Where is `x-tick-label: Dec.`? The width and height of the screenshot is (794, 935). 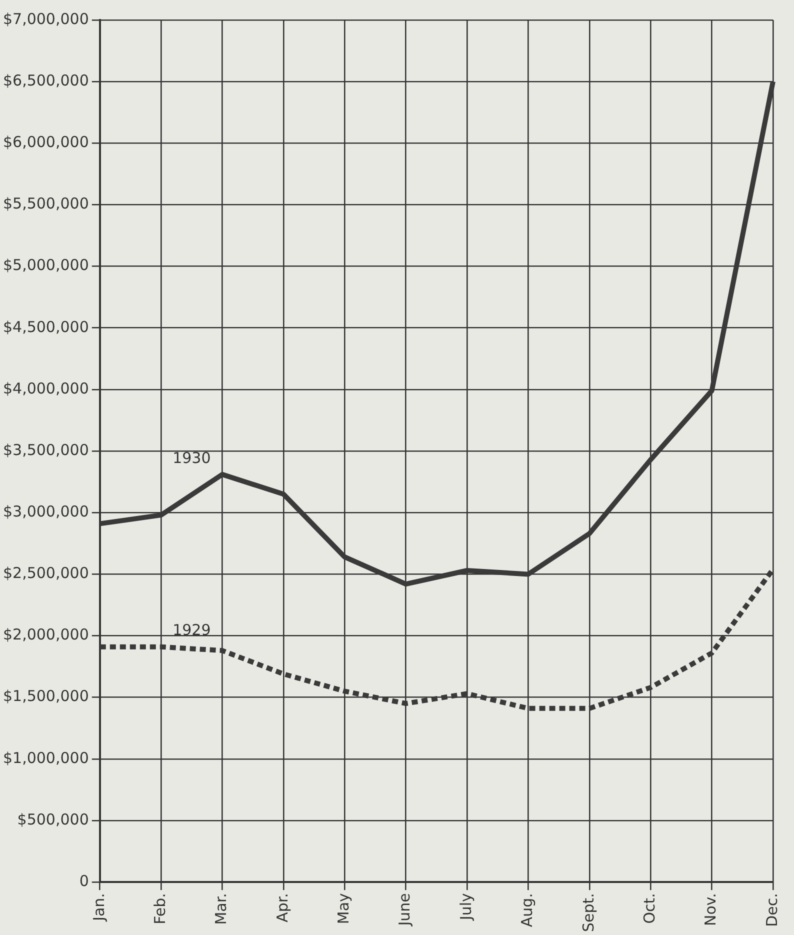
x-tick-label: Dec. is located at coordinates (771, 910).